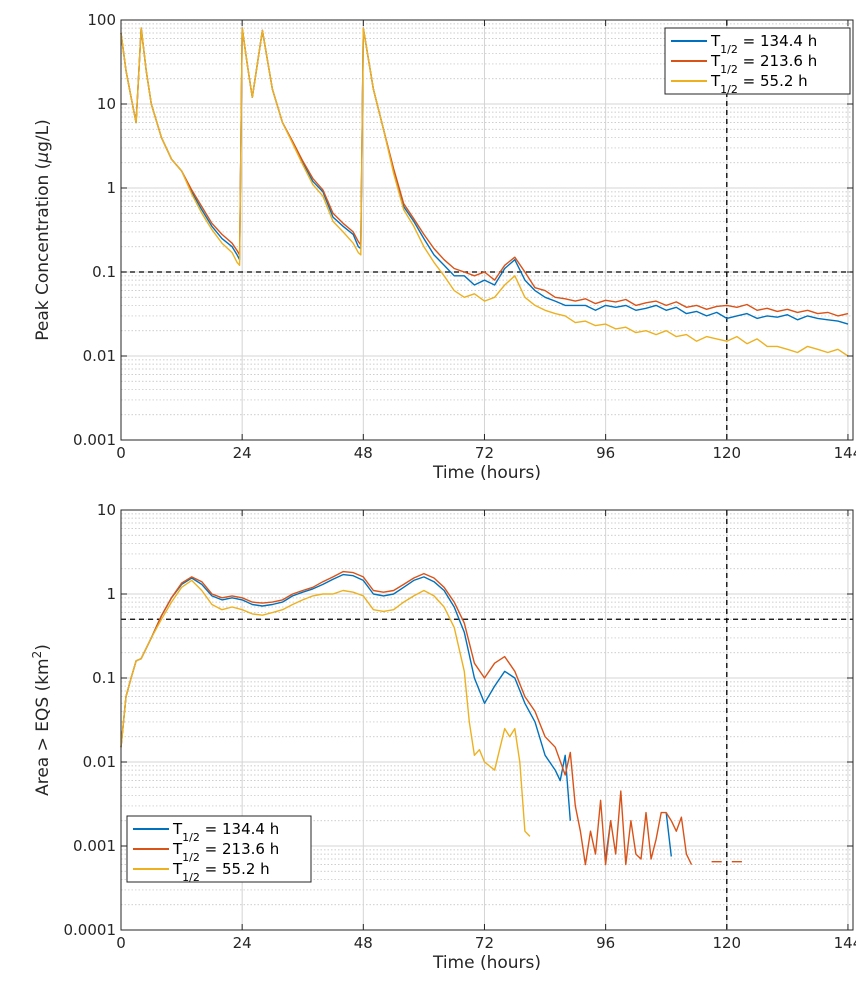 The width and height of the screenshot is (856, 988). I want to click on y-tick-label: 0.0001, so click(90, 930).